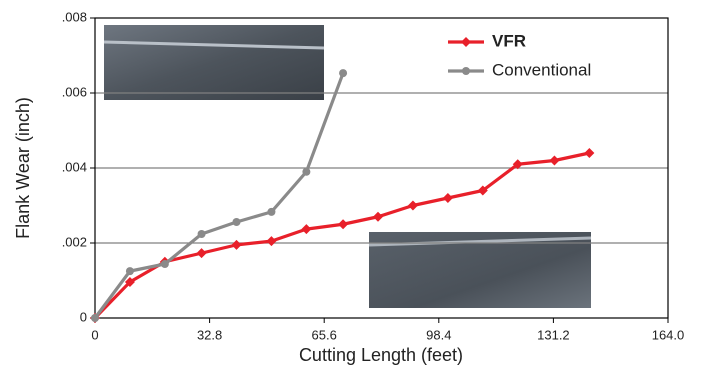  What do you see at coordinates (74, 91) in the screenshot?
I see `y-tick-label: .006` at bounding box center [74, 91].